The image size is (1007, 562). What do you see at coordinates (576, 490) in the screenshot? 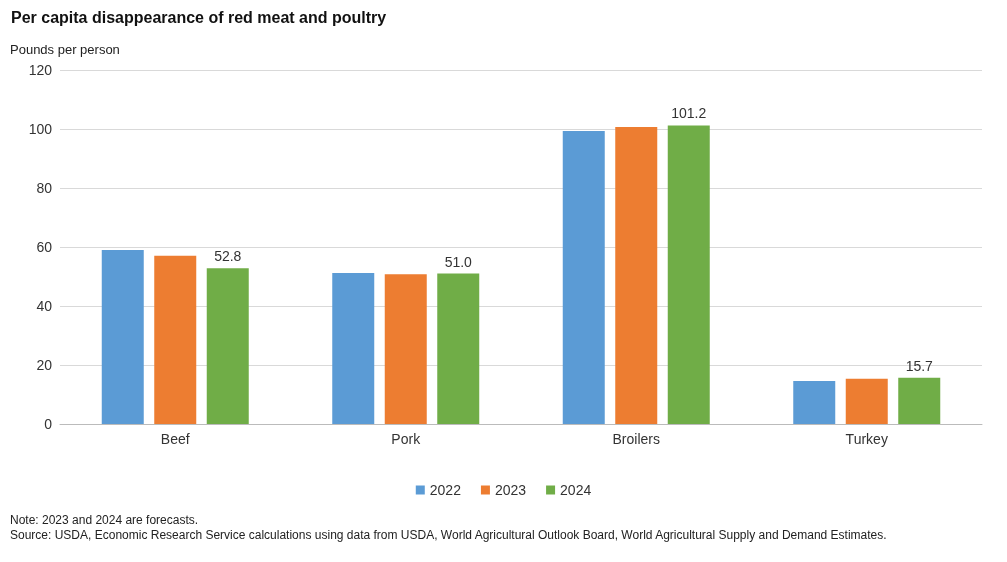
I see `legend-label: 2024` at bounding box center [576, 490].